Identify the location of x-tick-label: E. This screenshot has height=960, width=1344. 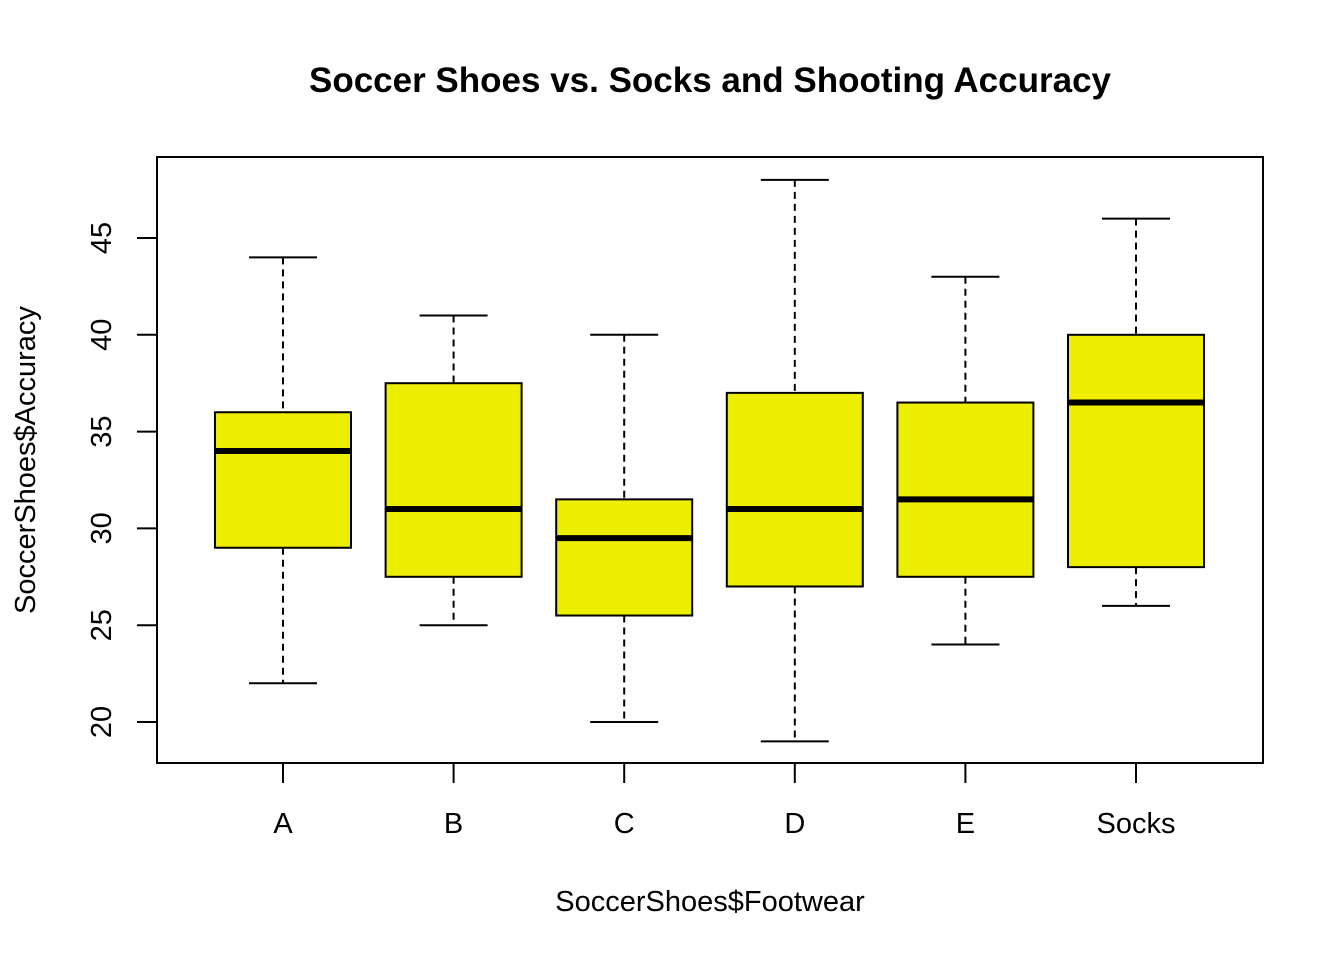
(965, 824).